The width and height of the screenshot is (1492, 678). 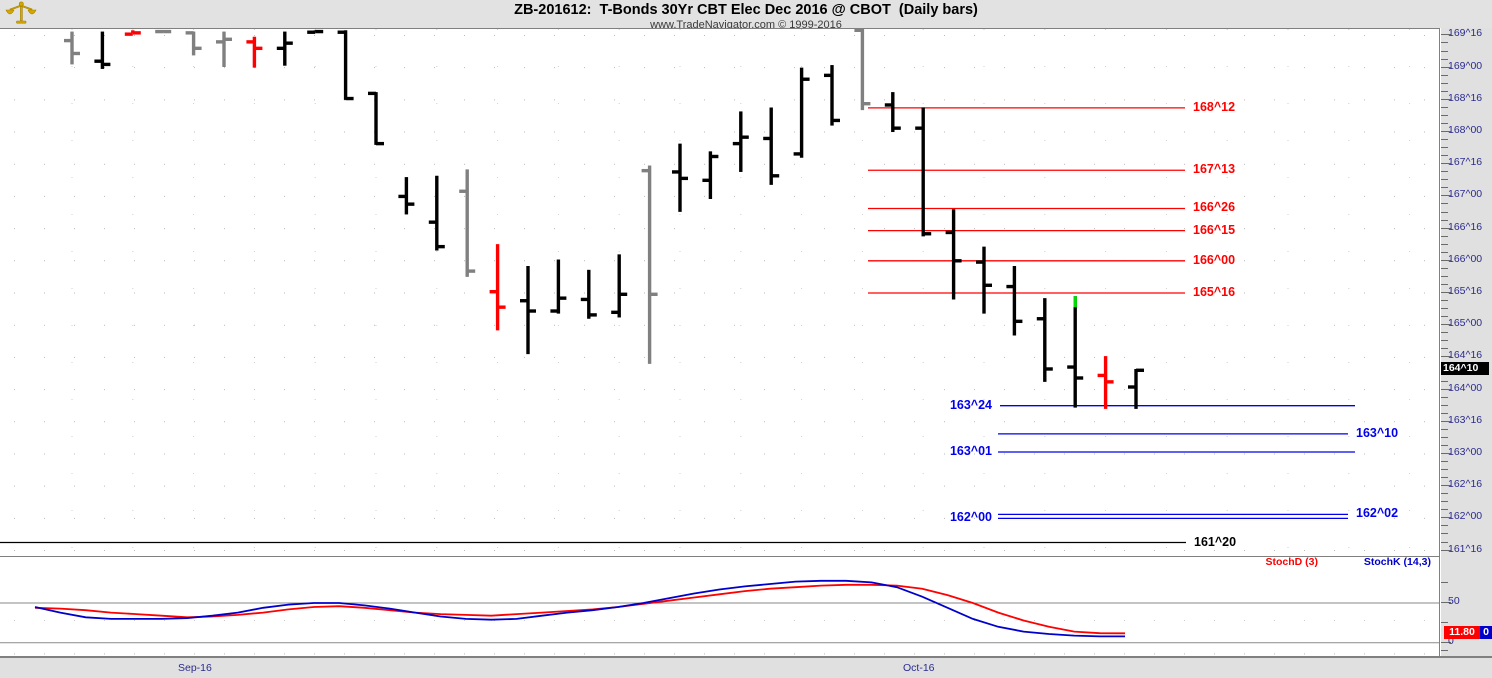 I want to click on price-axis-label: 168^00, so click(x=1465, y=130).